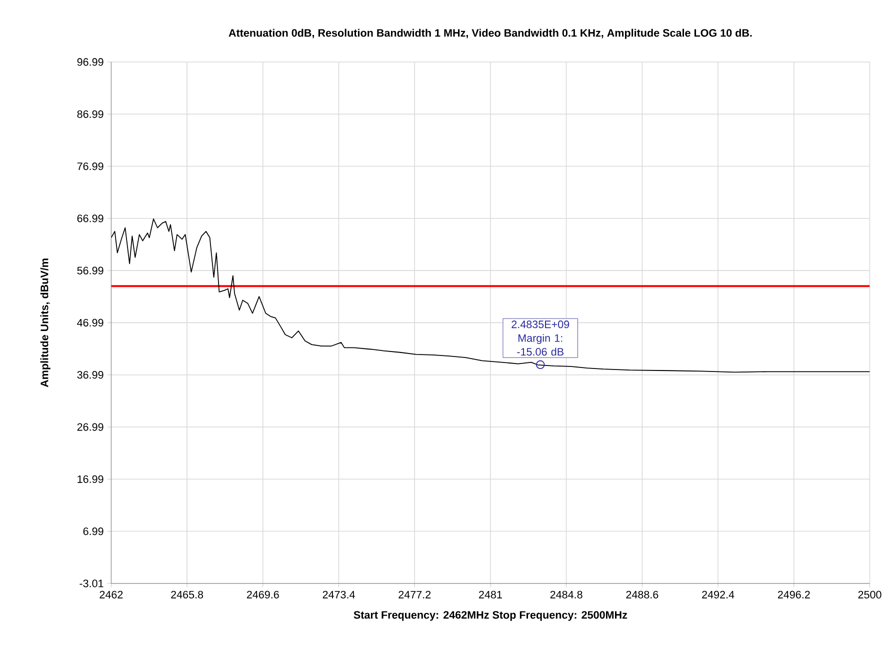 This screenshot has width=885, height=656. I want to click on x-tick-label: 2484.8, so click(566, 594).